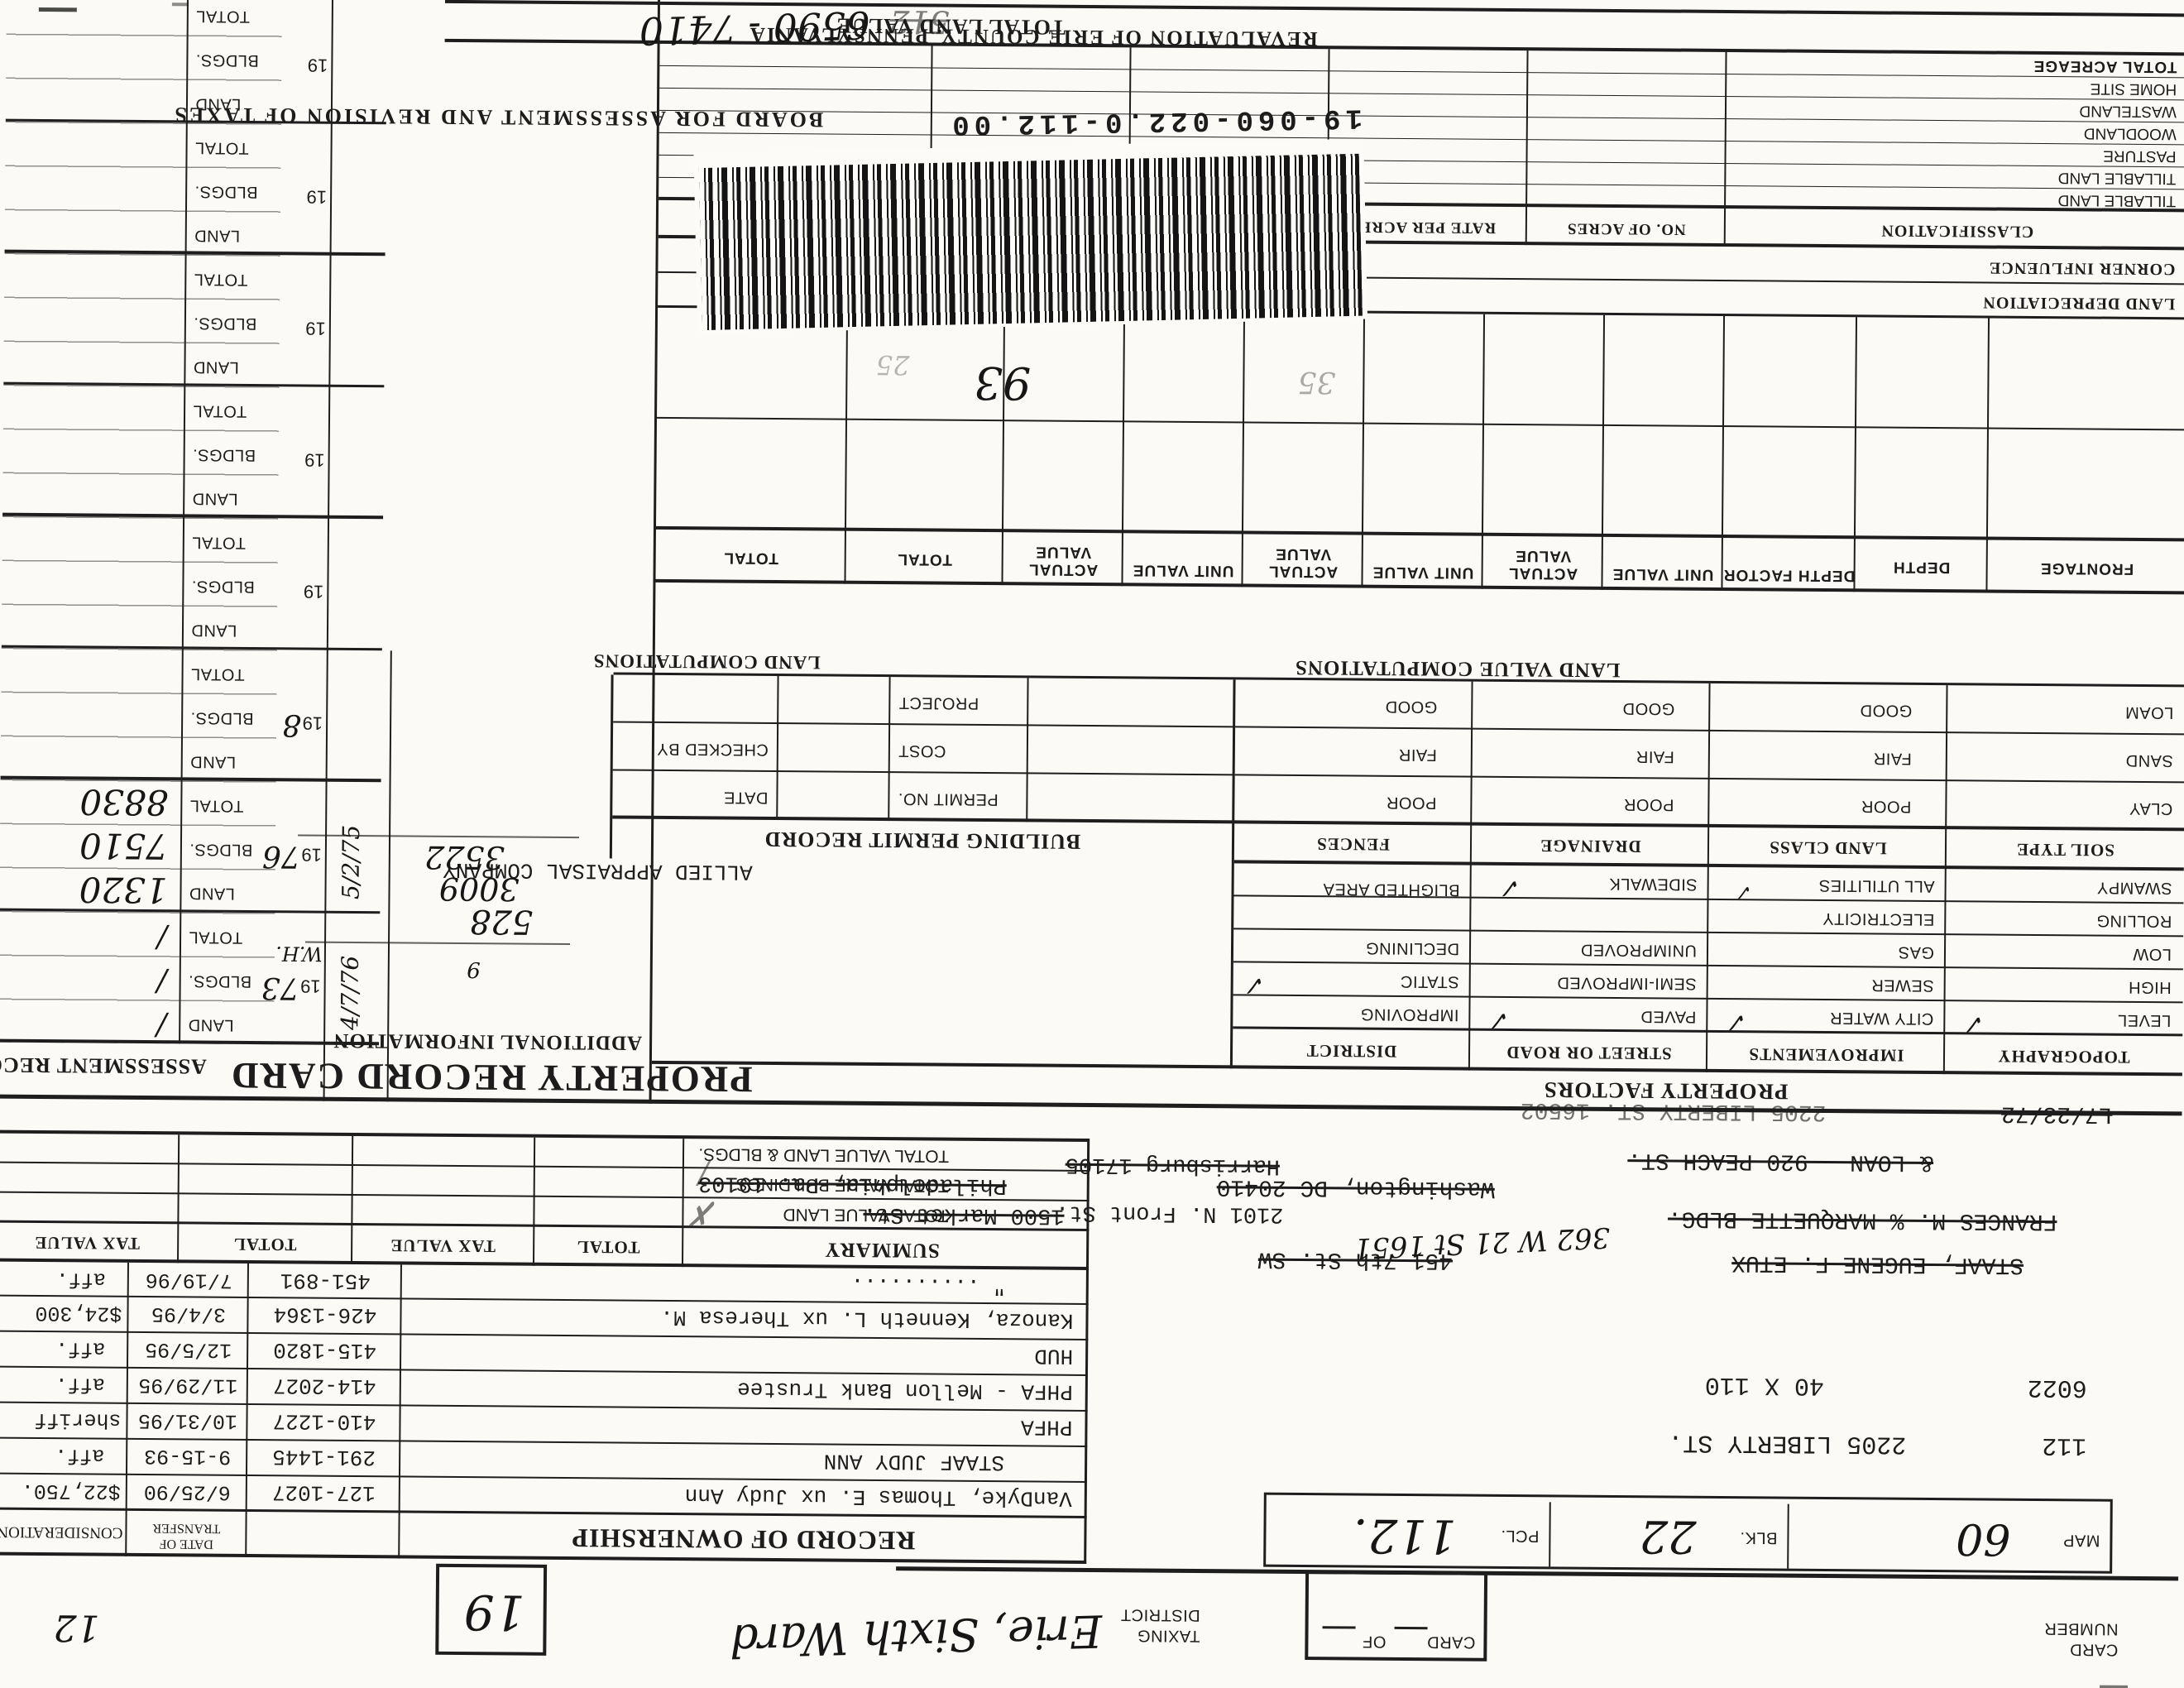 This screenshot has height=1688, width=2184. Describe the element at coordinates (916, 1635) in the screenshot. I see `taxing-district-handwritten: Erie, Sixth Ward` at that location.